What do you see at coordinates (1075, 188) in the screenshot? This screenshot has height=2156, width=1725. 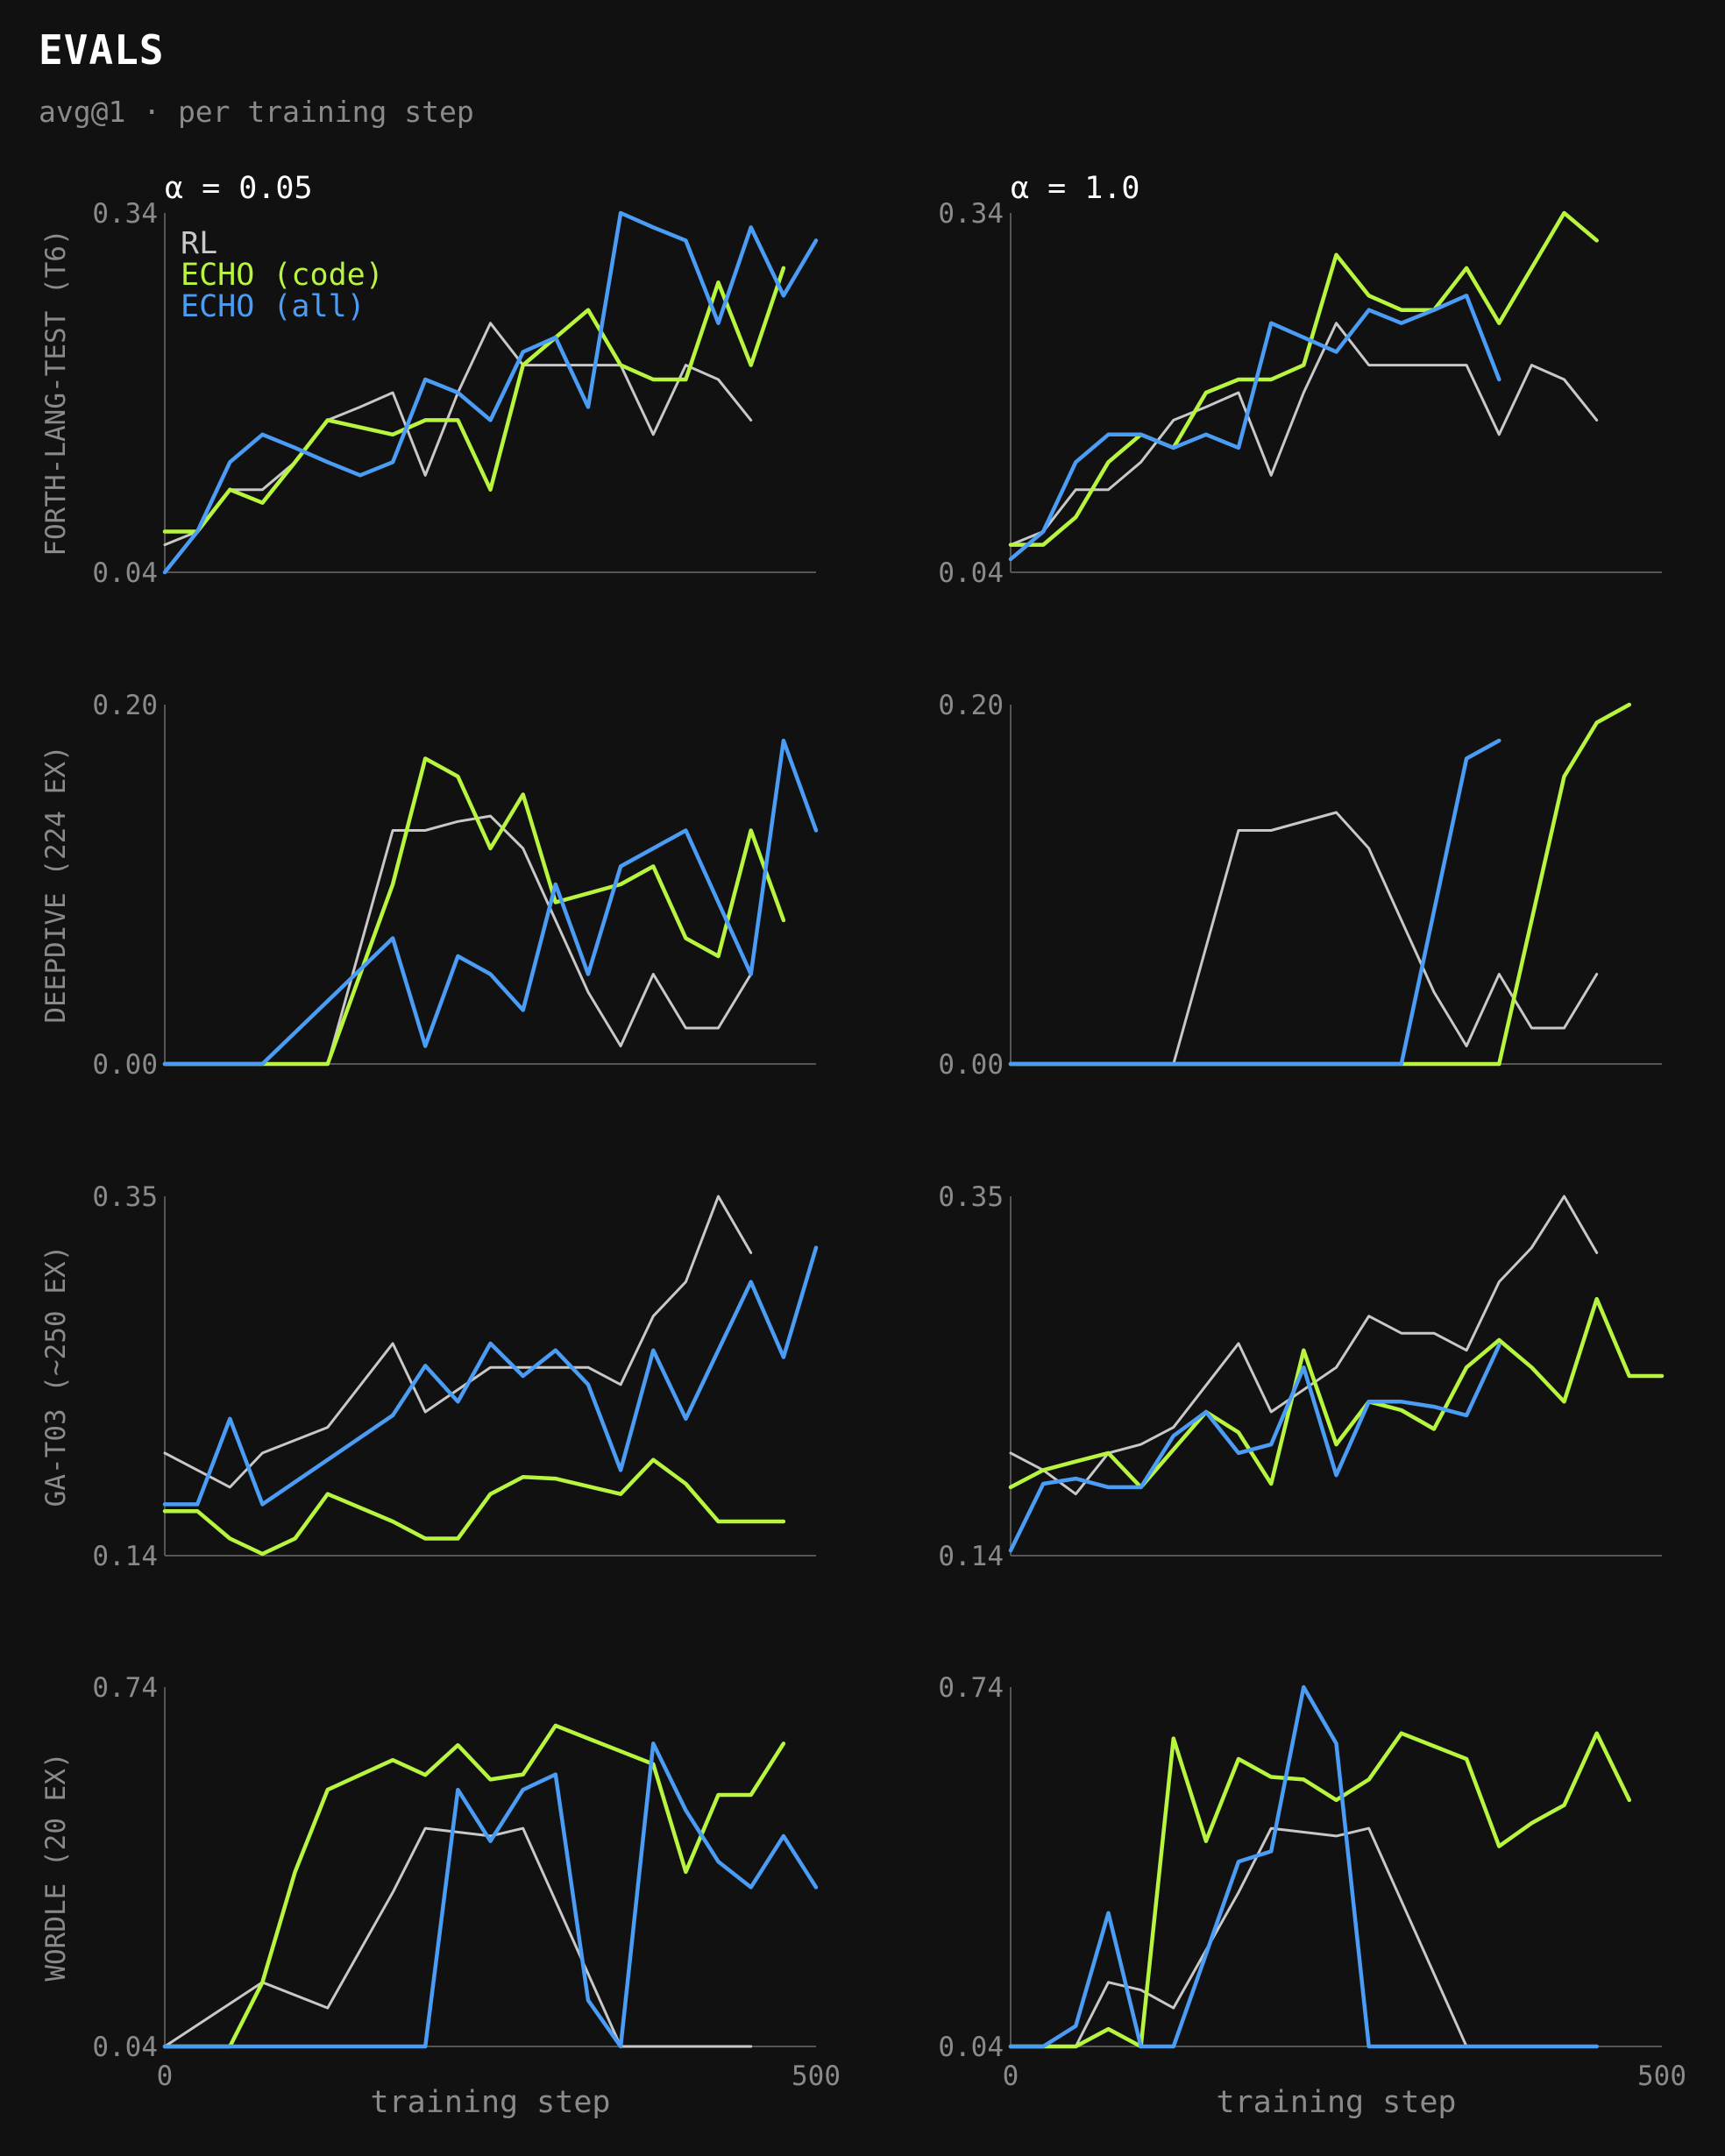 I see `panel-title: α = 1.0` at bounding box center [1075, 188].